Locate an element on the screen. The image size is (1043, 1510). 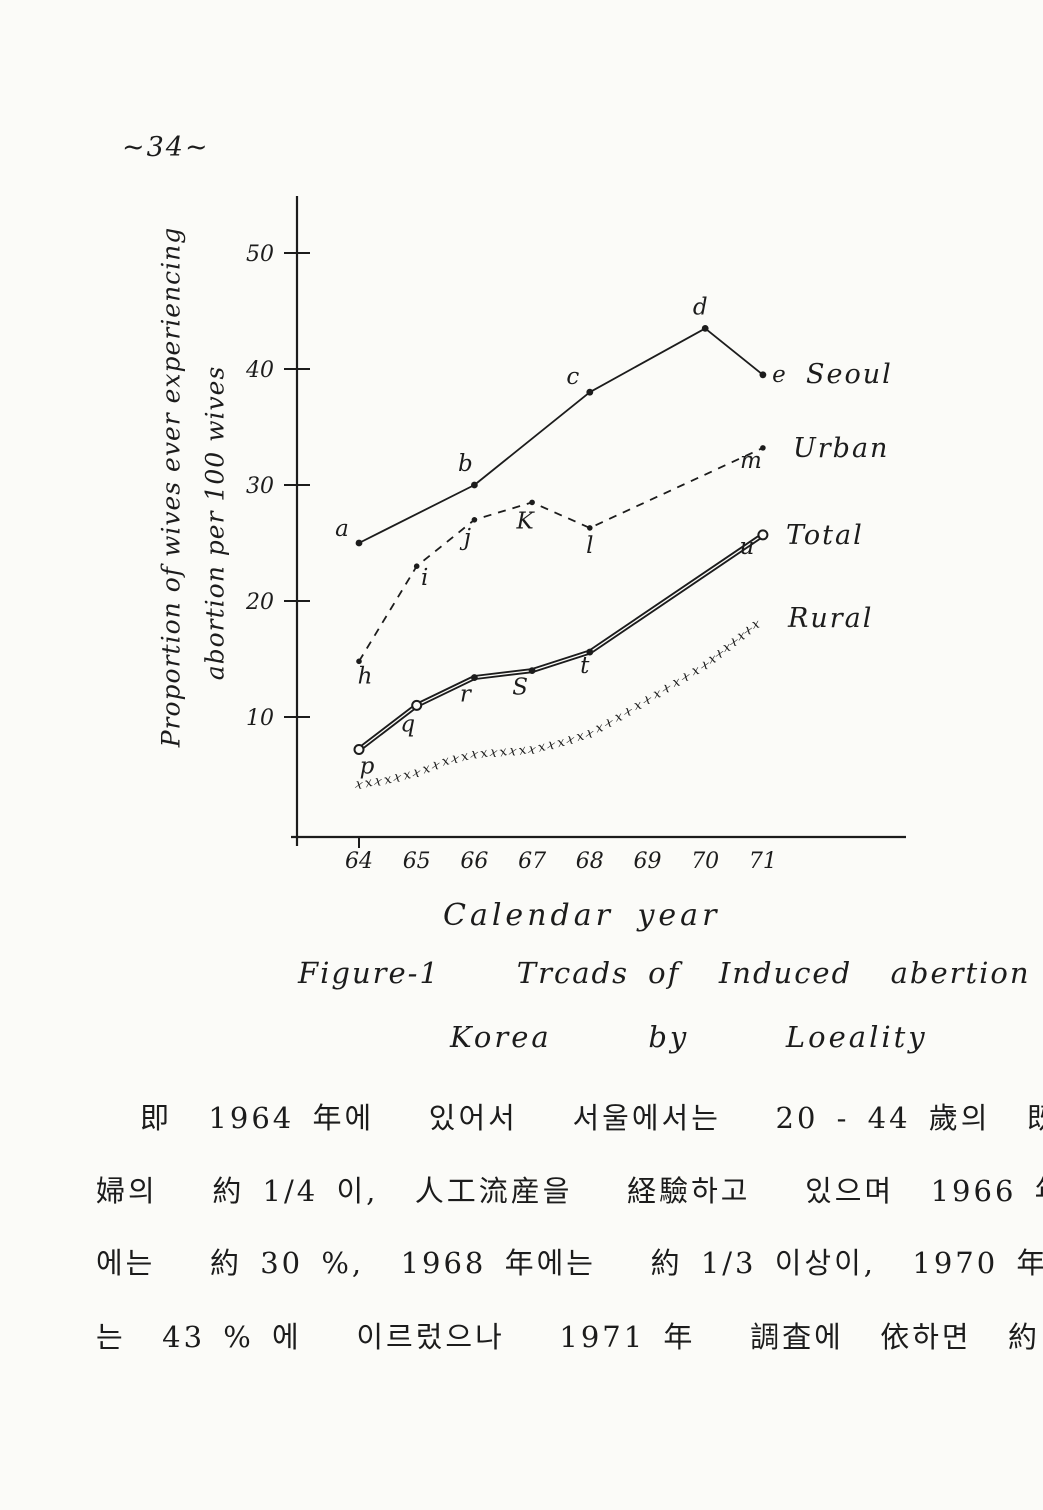
y-tick-label: 20 is located at coordinates (259, 602).